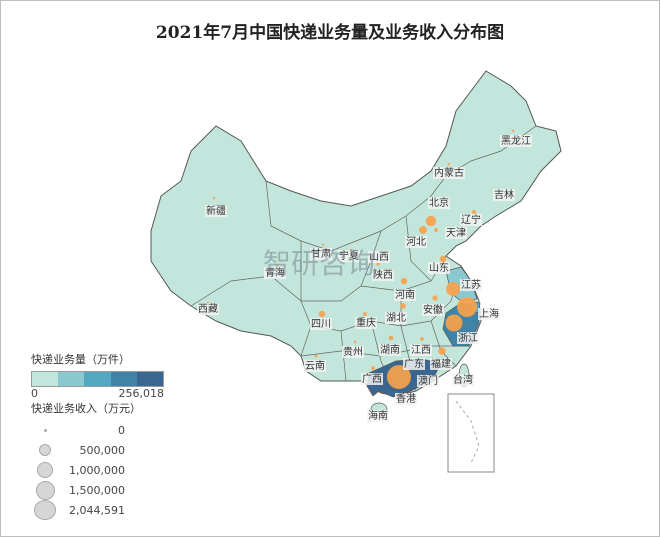  I want to click on province-label: 河南, so click(405, 294).